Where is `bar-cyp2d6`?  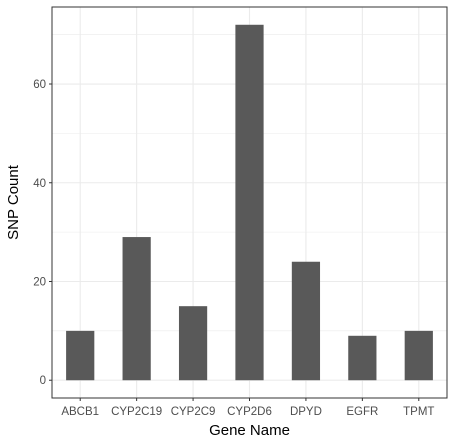 bar-cyp2d6 is located at coordinates (249, 202).